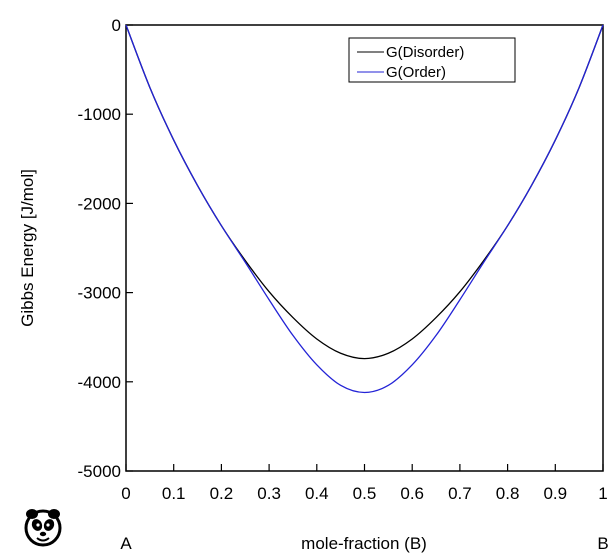  I want to click on y-tick-label: -3000, so click(99, 293).